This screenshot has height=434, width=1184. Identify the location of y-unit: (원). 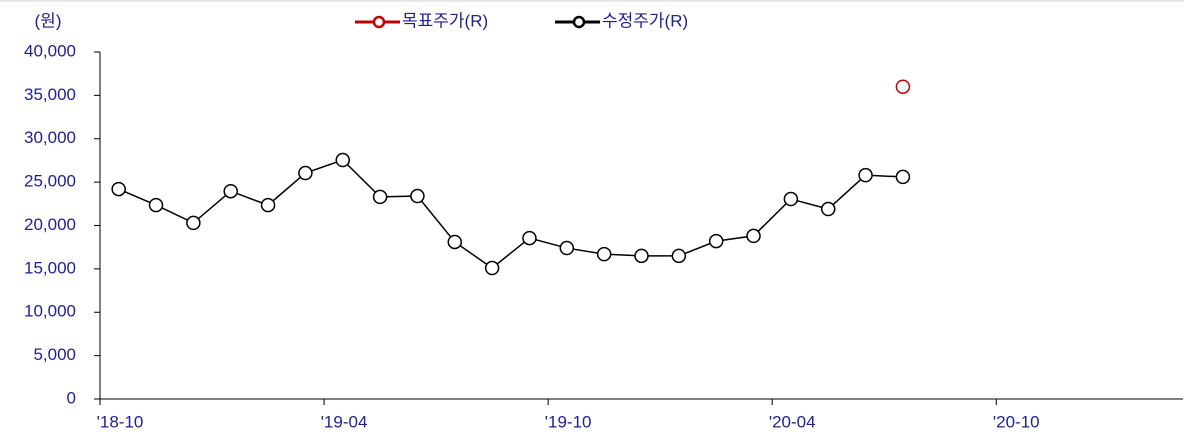
(48, 20).